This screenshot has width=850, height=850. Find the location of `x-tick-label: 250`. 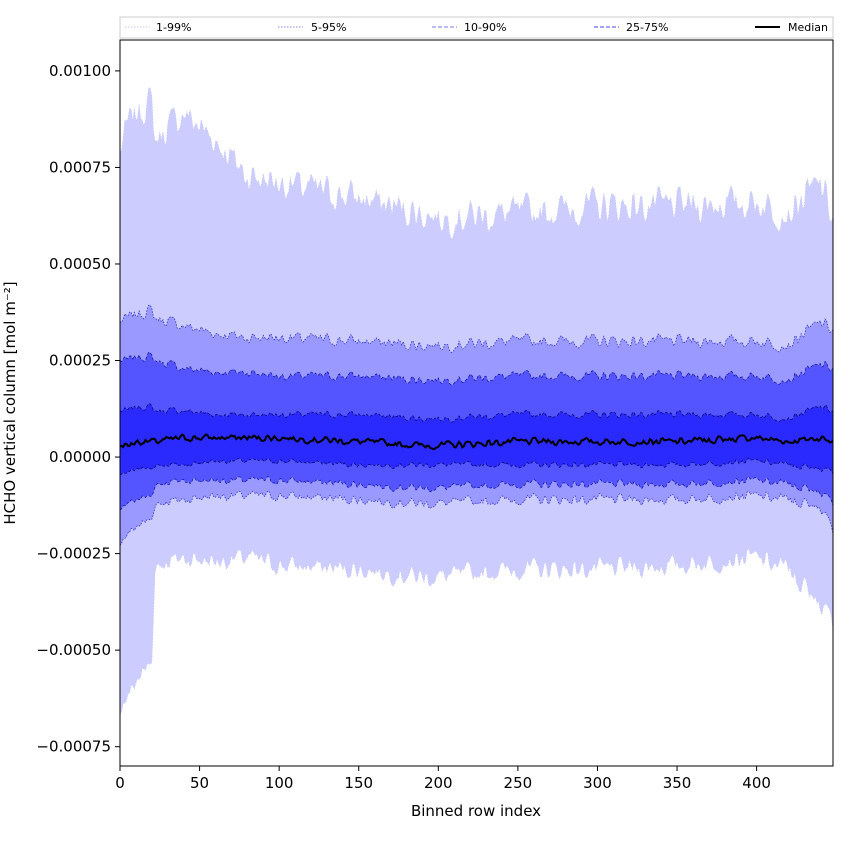

x-tick-label: 250 is located at coordinates (518, 783).